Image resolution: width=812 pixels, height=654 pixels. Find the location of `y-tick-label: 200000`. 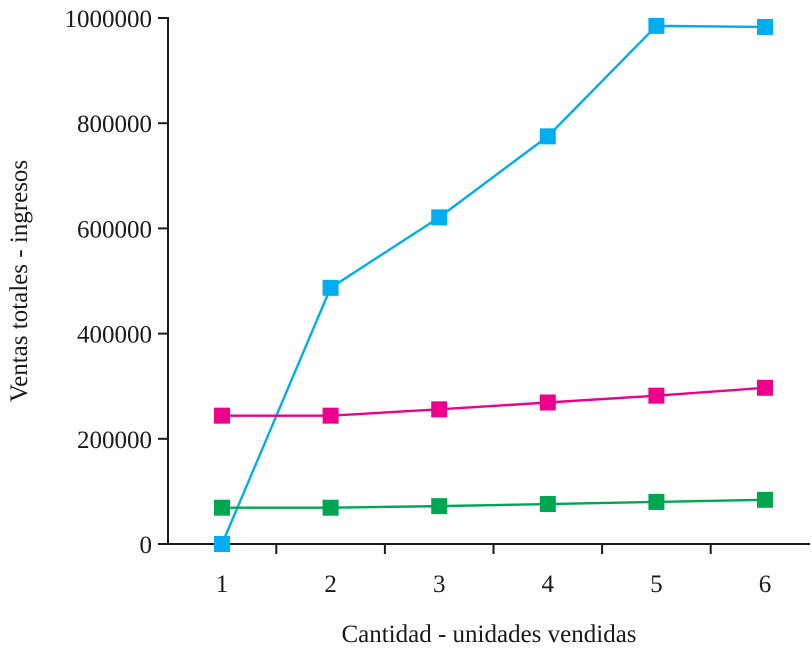

y-tick-label: 200000 is located at coordinates (114, 440).